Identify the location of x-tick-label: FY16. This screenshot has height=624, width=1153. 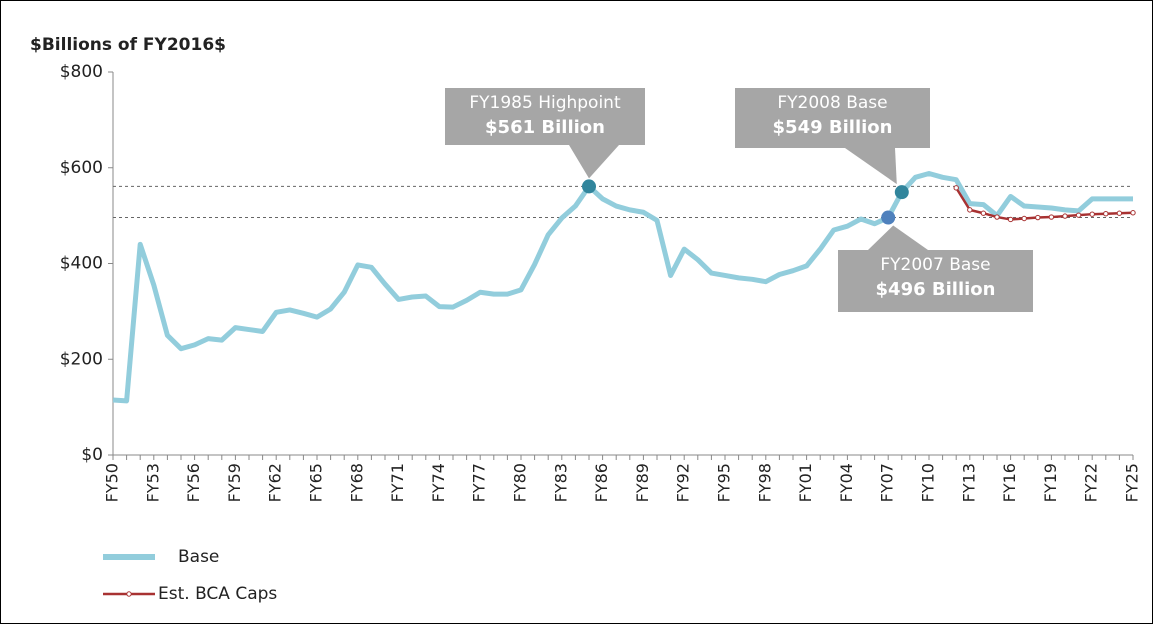
(1009, 482).